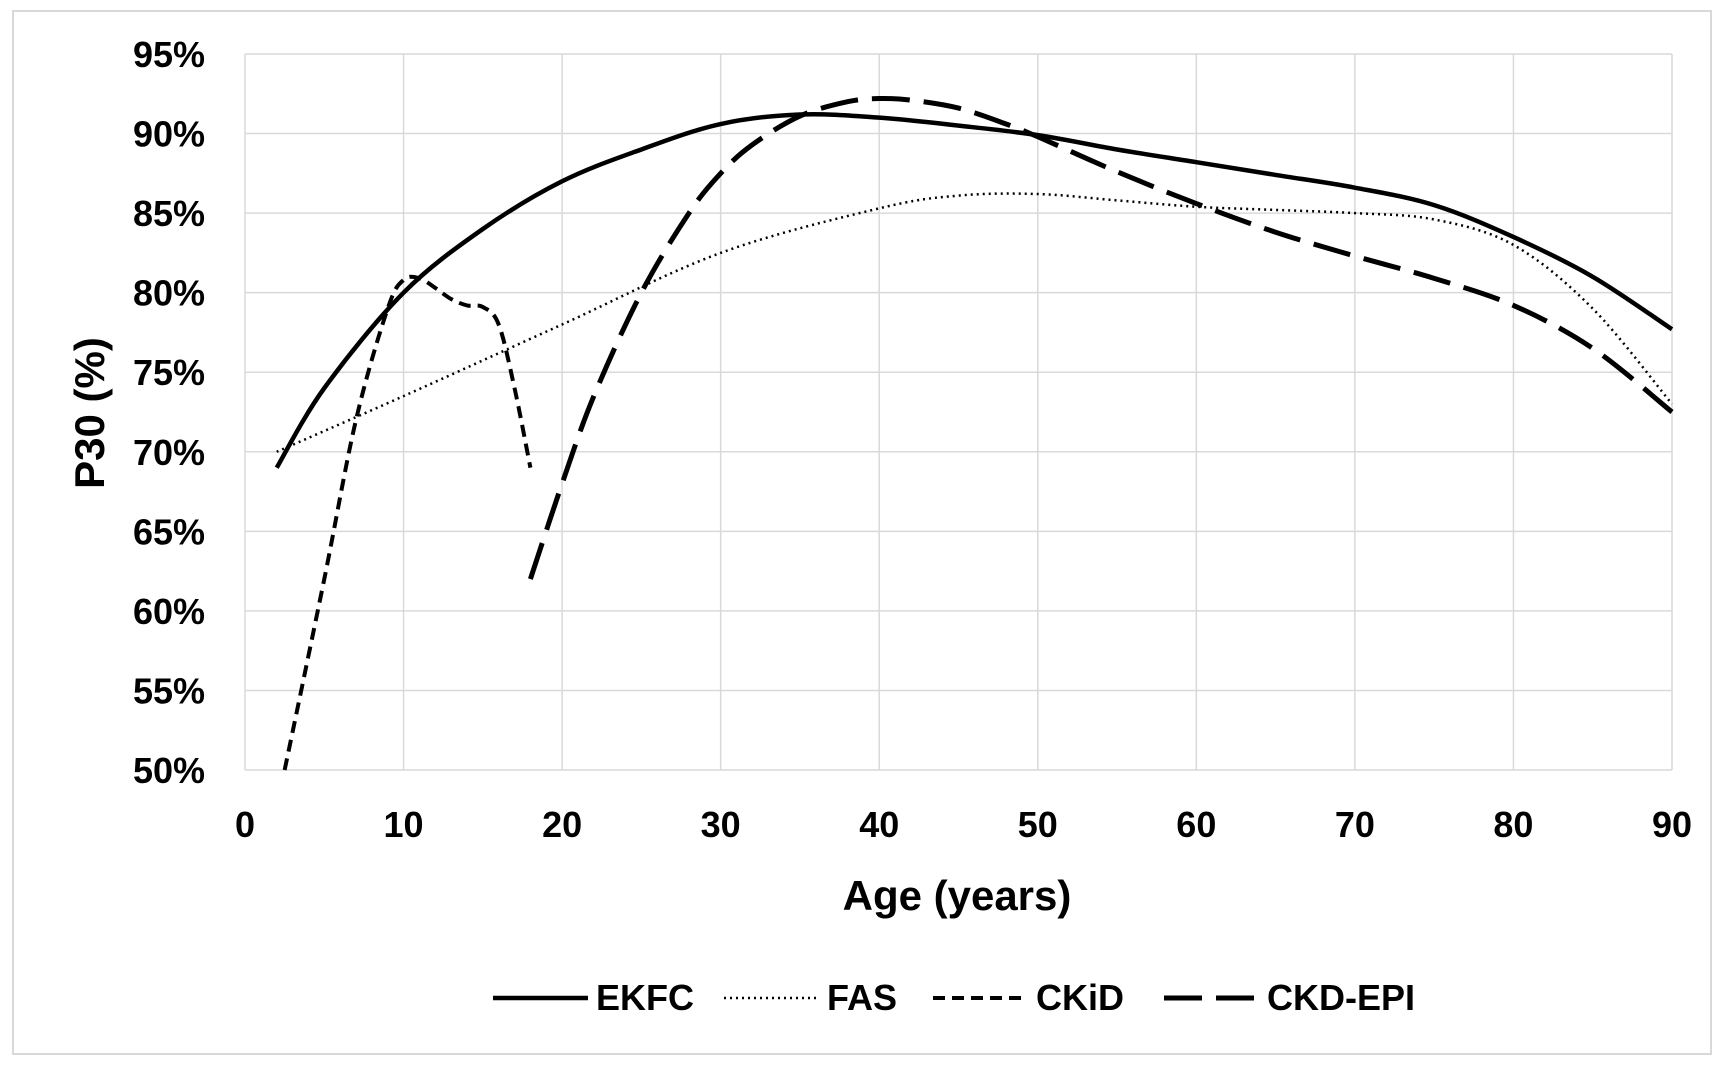 The image size is (1734, 1067). Describe the element at coordinates (957, 895) in the screenshot. I see `x-axis-title: Age (years)` at that location.